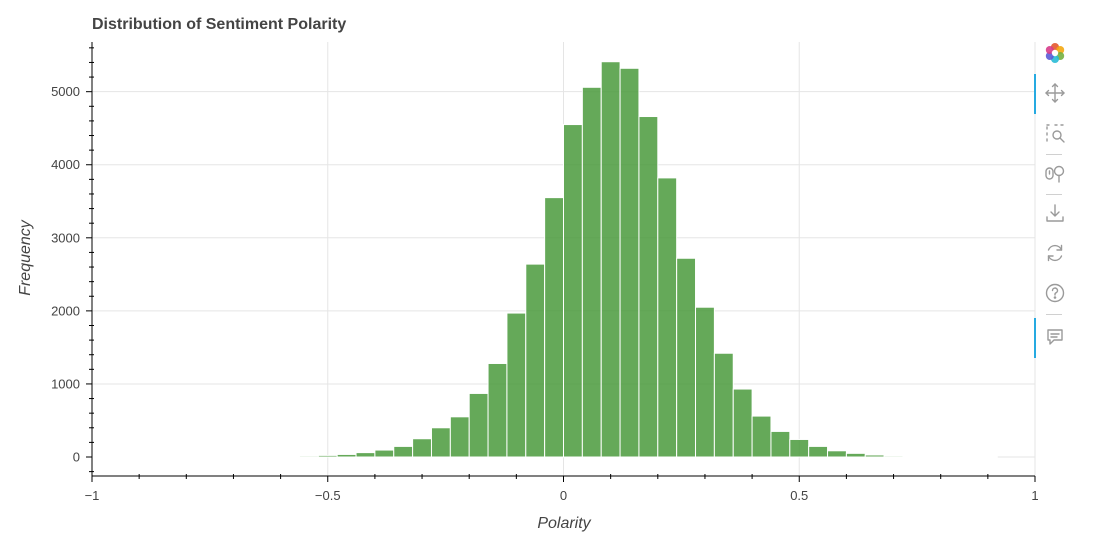 This screenshot has height=540, width=1108. Describe the element at coordinates (564, 523) in the screenshot. I see `x-axis-label: Polarity` at that location.